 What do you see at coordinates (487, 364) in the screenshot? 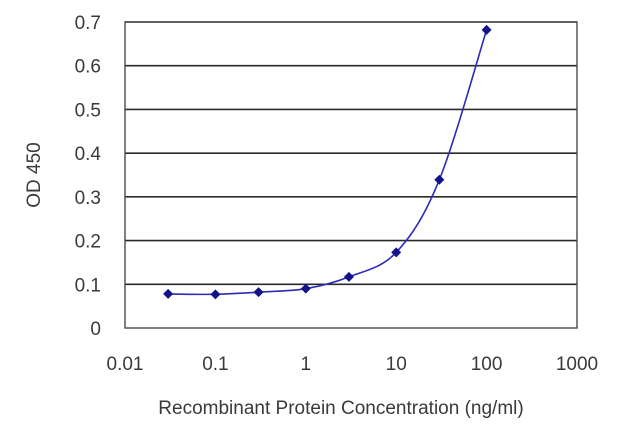
I see `x-tick-label: 100` at bounding box center [487, 364].